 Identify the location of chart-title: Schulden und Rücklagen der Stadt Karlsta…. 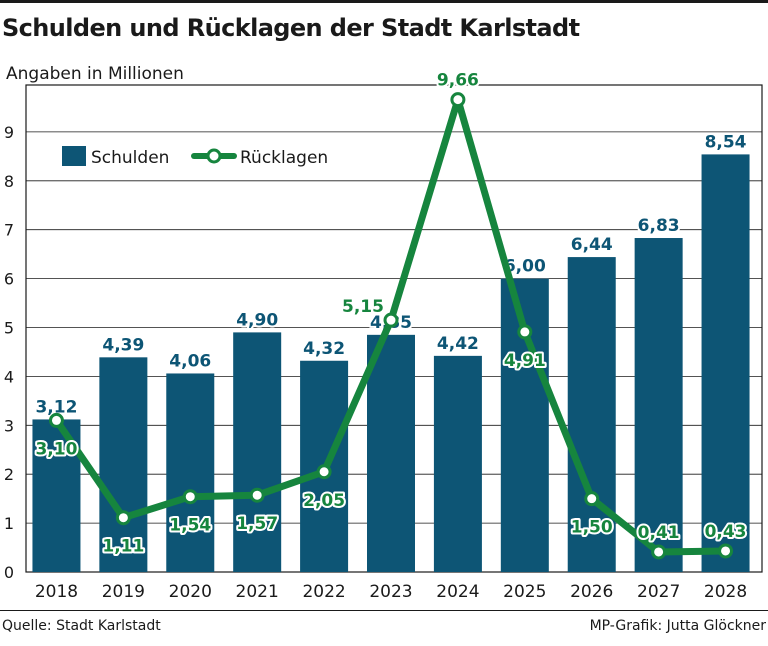
(291, 28).